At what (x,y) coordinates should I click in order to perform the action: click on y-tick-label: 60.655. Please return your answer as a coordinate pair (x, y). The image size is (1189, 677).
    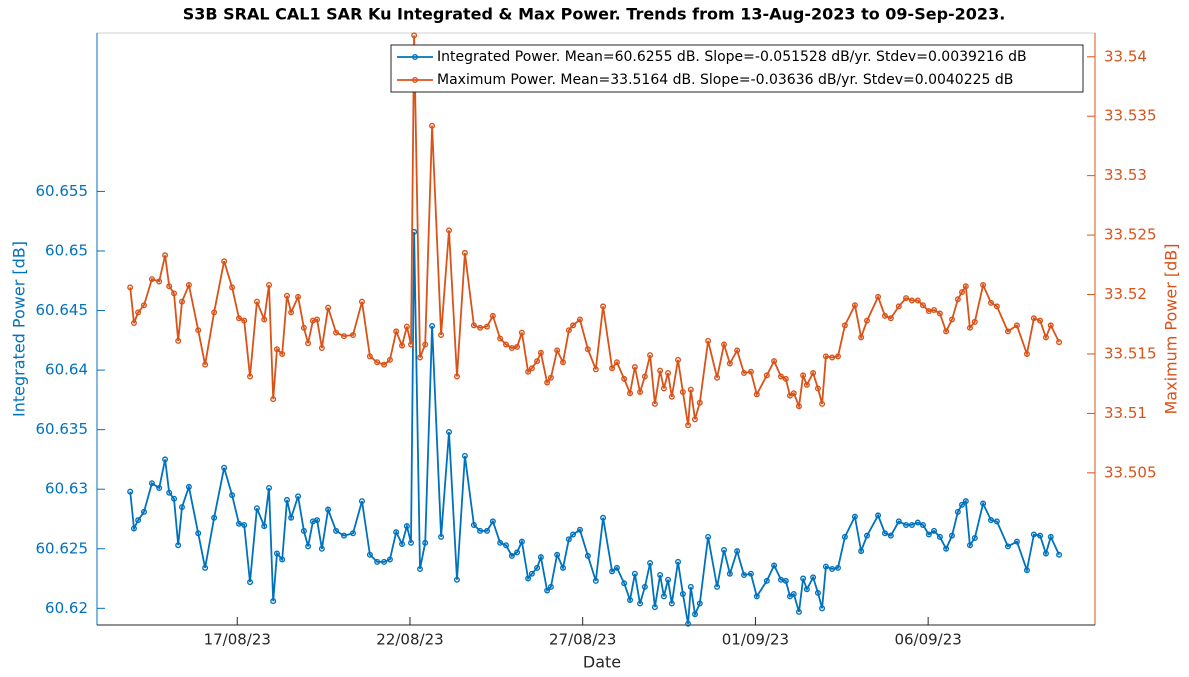
    Looking at the image, I should click on (62, 191).